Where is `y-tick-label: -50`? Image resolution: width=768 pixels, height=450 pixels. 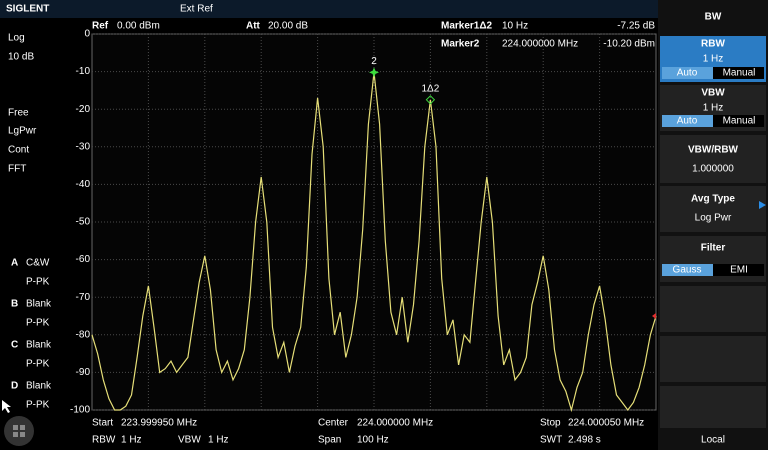 y-tick-label: -50 is located at coordinates (83, 222).